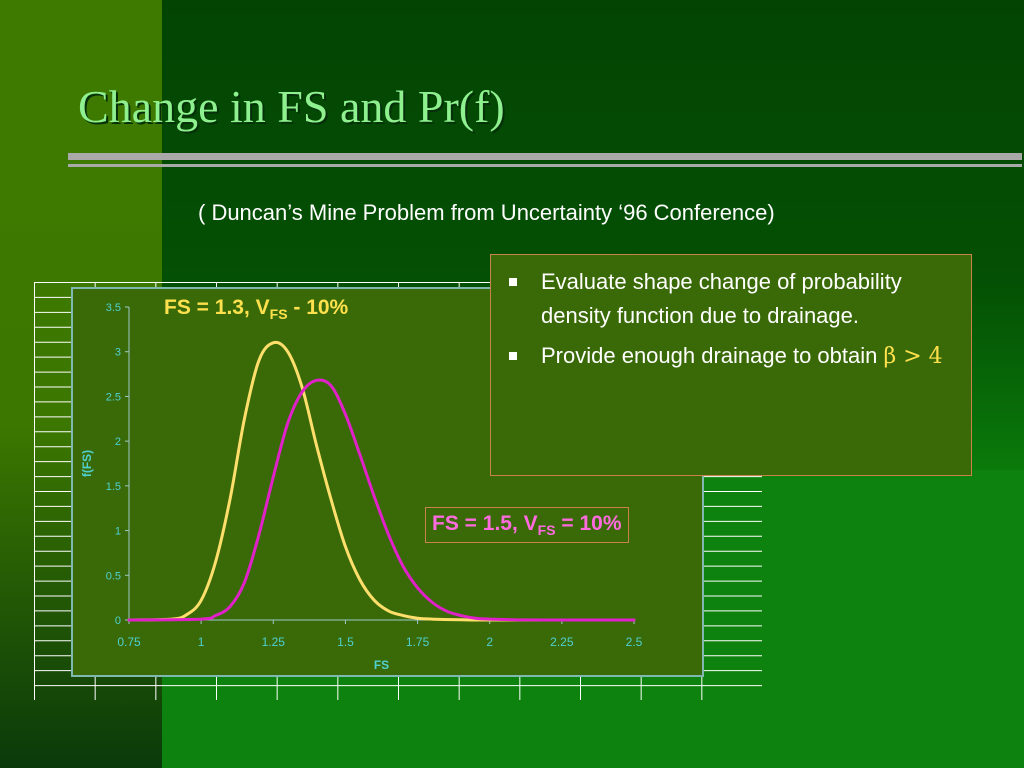 The height and width of the screenshot is (768, 1024). What do you see at coordinates (113, 487) in the screenshot?
I see `y-tick-label: 1.5` at bounding box center [113, 487].